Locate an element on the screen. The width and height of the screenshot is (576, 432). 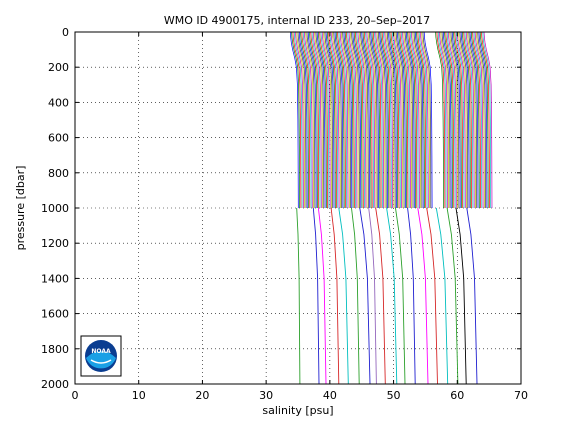
x-tick-label-4: 40 is located at coordinates (330, 395).